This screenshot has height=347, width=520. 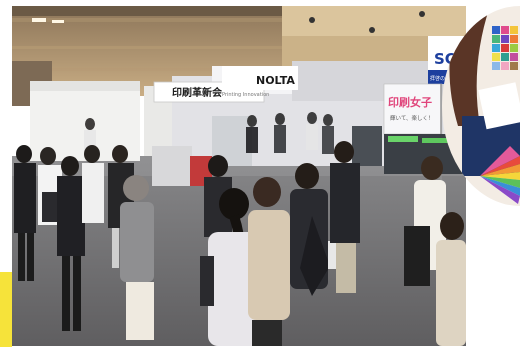 I want to click on color-fan, so click(x=500, y=175).